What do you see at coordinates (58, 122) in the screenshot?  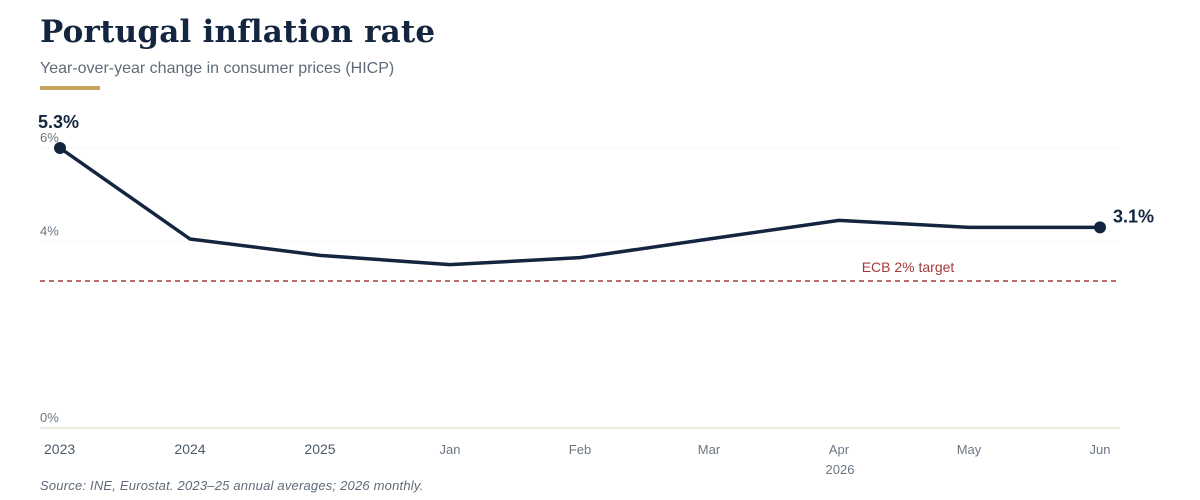 I see `start-value-label: 5.3%` at bounding box center [58, 122].